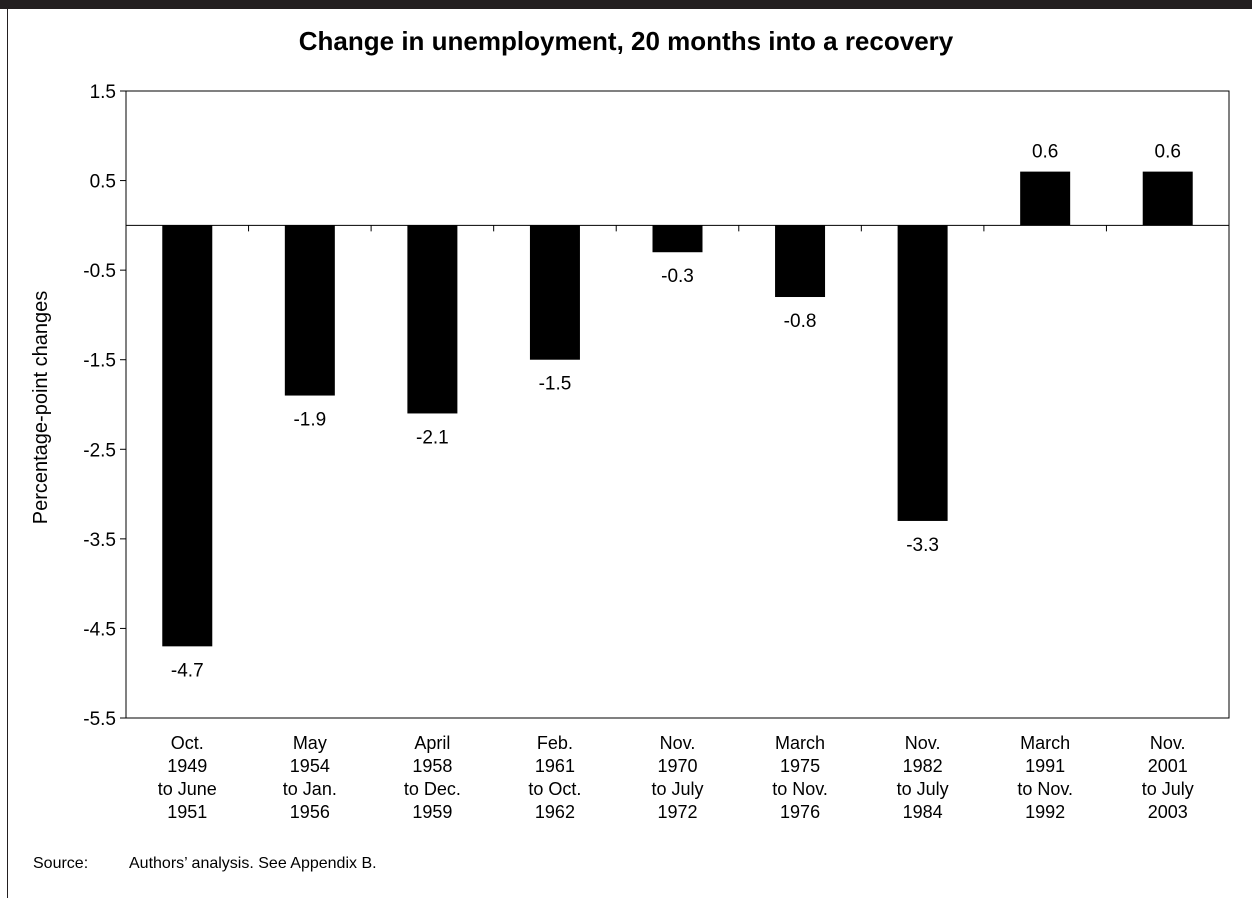  What do you see at coordinates (923, 777) in the screenshot?
I see `category-label: Nov. 1982 to July 1984` at bounding box center [923, 777].